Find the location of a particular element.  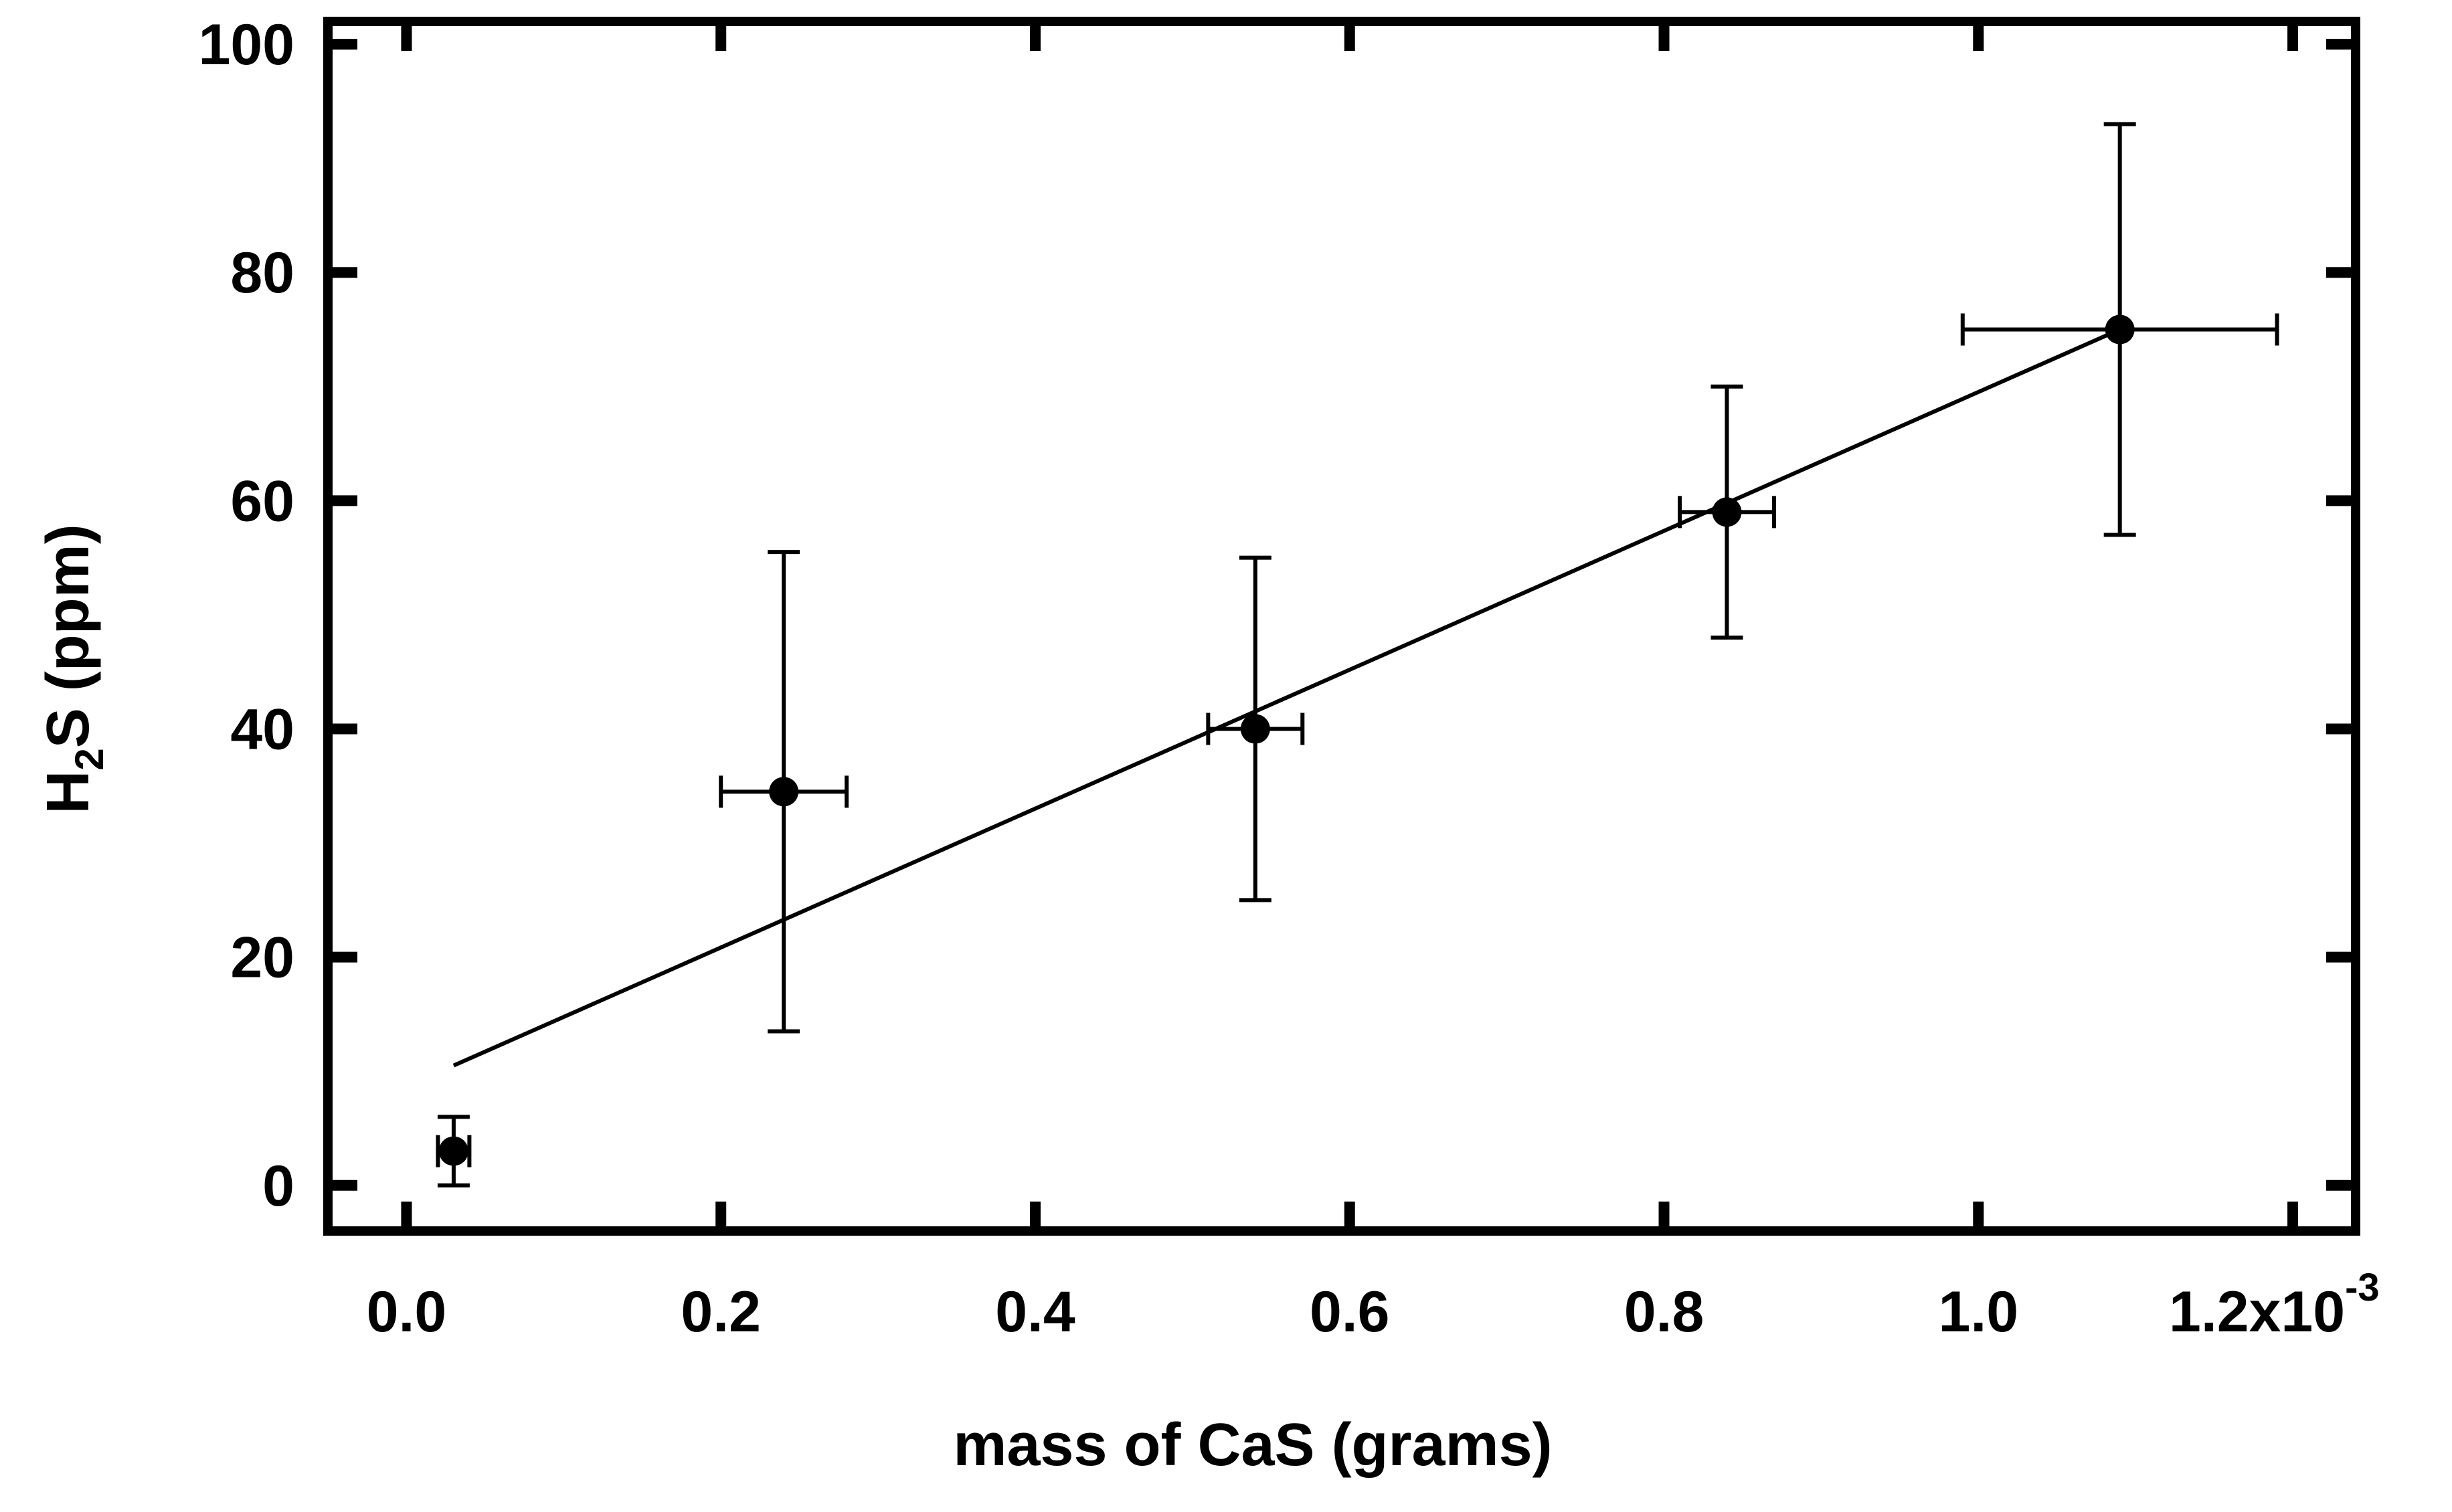

y-tick-label: 100 is located at coordinates (247, 45).